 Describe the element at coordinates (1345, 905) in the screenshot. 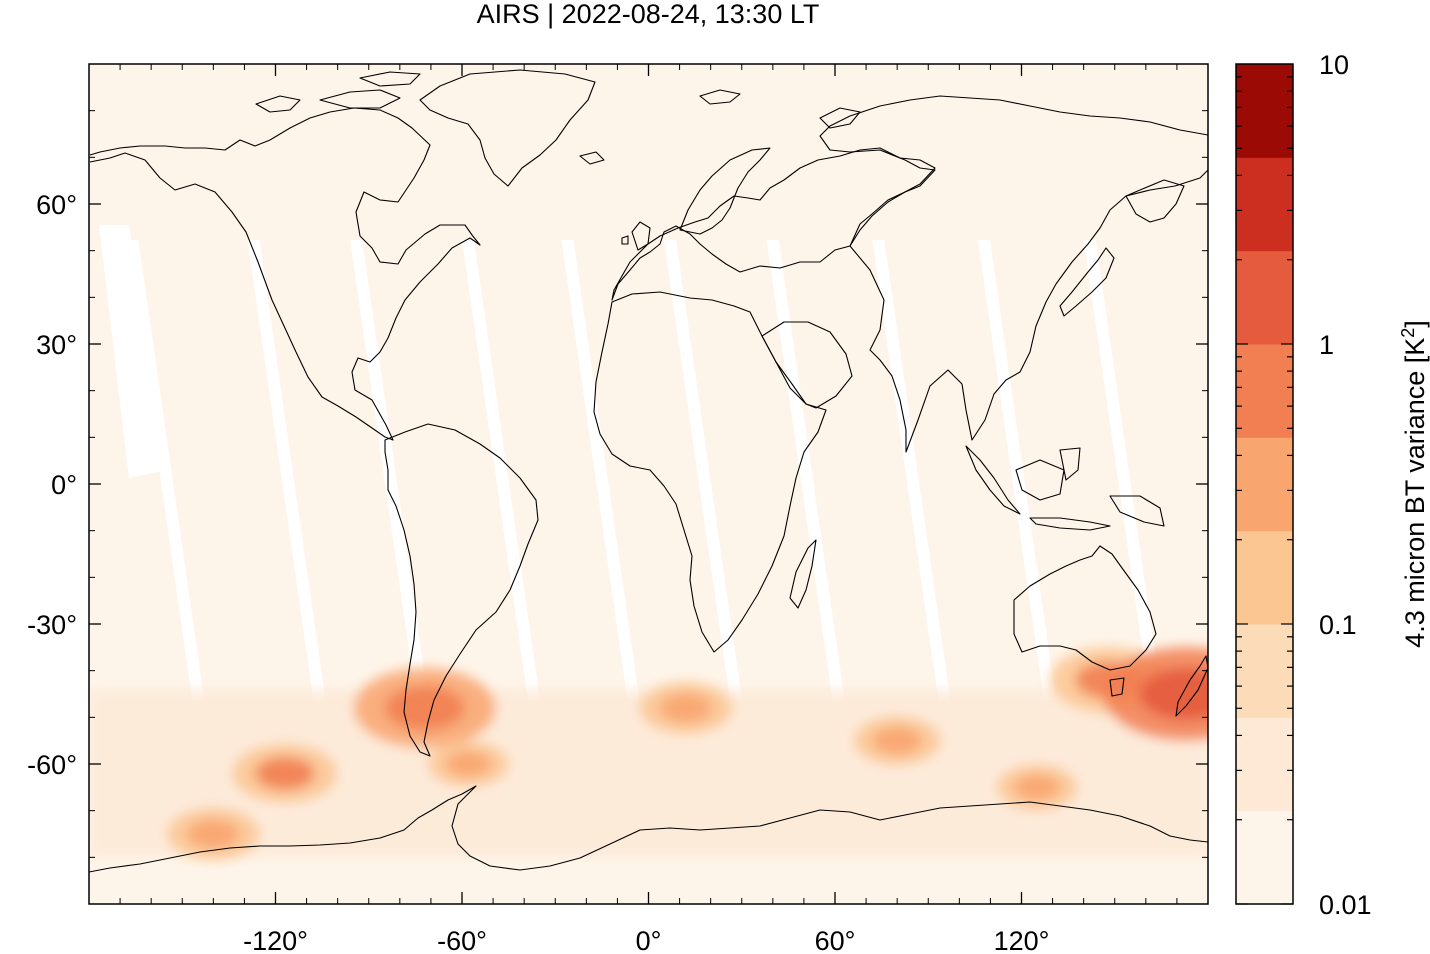

I see `colorbar-tick-label: 0.01` at that location.